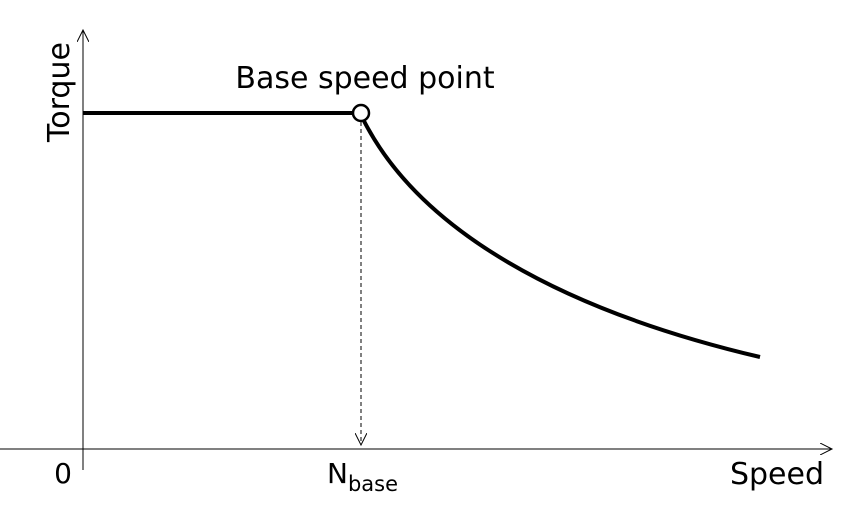  What do you see at coordinates (337, 473) in the screenshot?
I see `base-speed-main: N` at bounding box center [337, 473].